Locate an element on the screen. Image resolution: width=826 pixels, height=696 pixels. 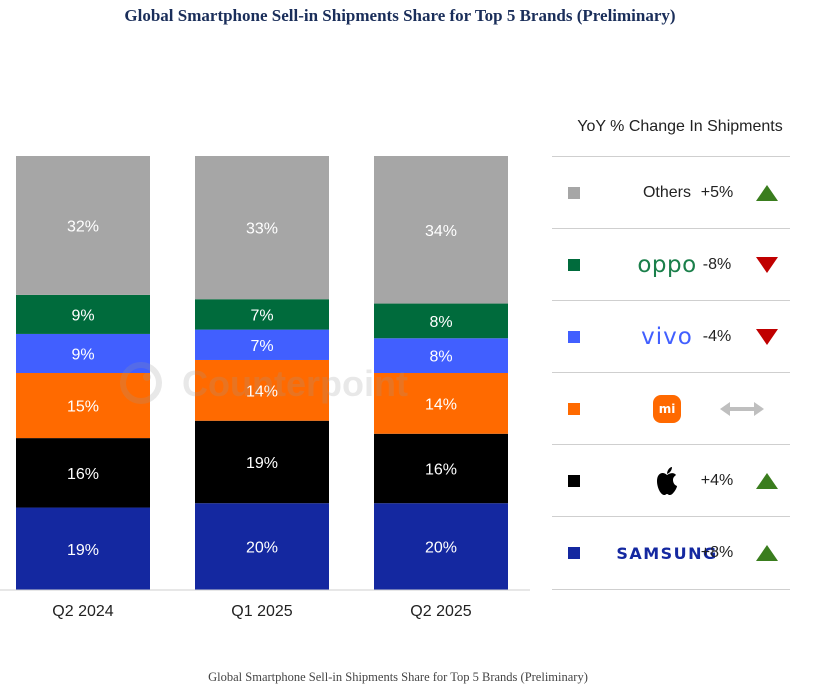
data-label-apple: 19% is located at coordinates (262, 463).